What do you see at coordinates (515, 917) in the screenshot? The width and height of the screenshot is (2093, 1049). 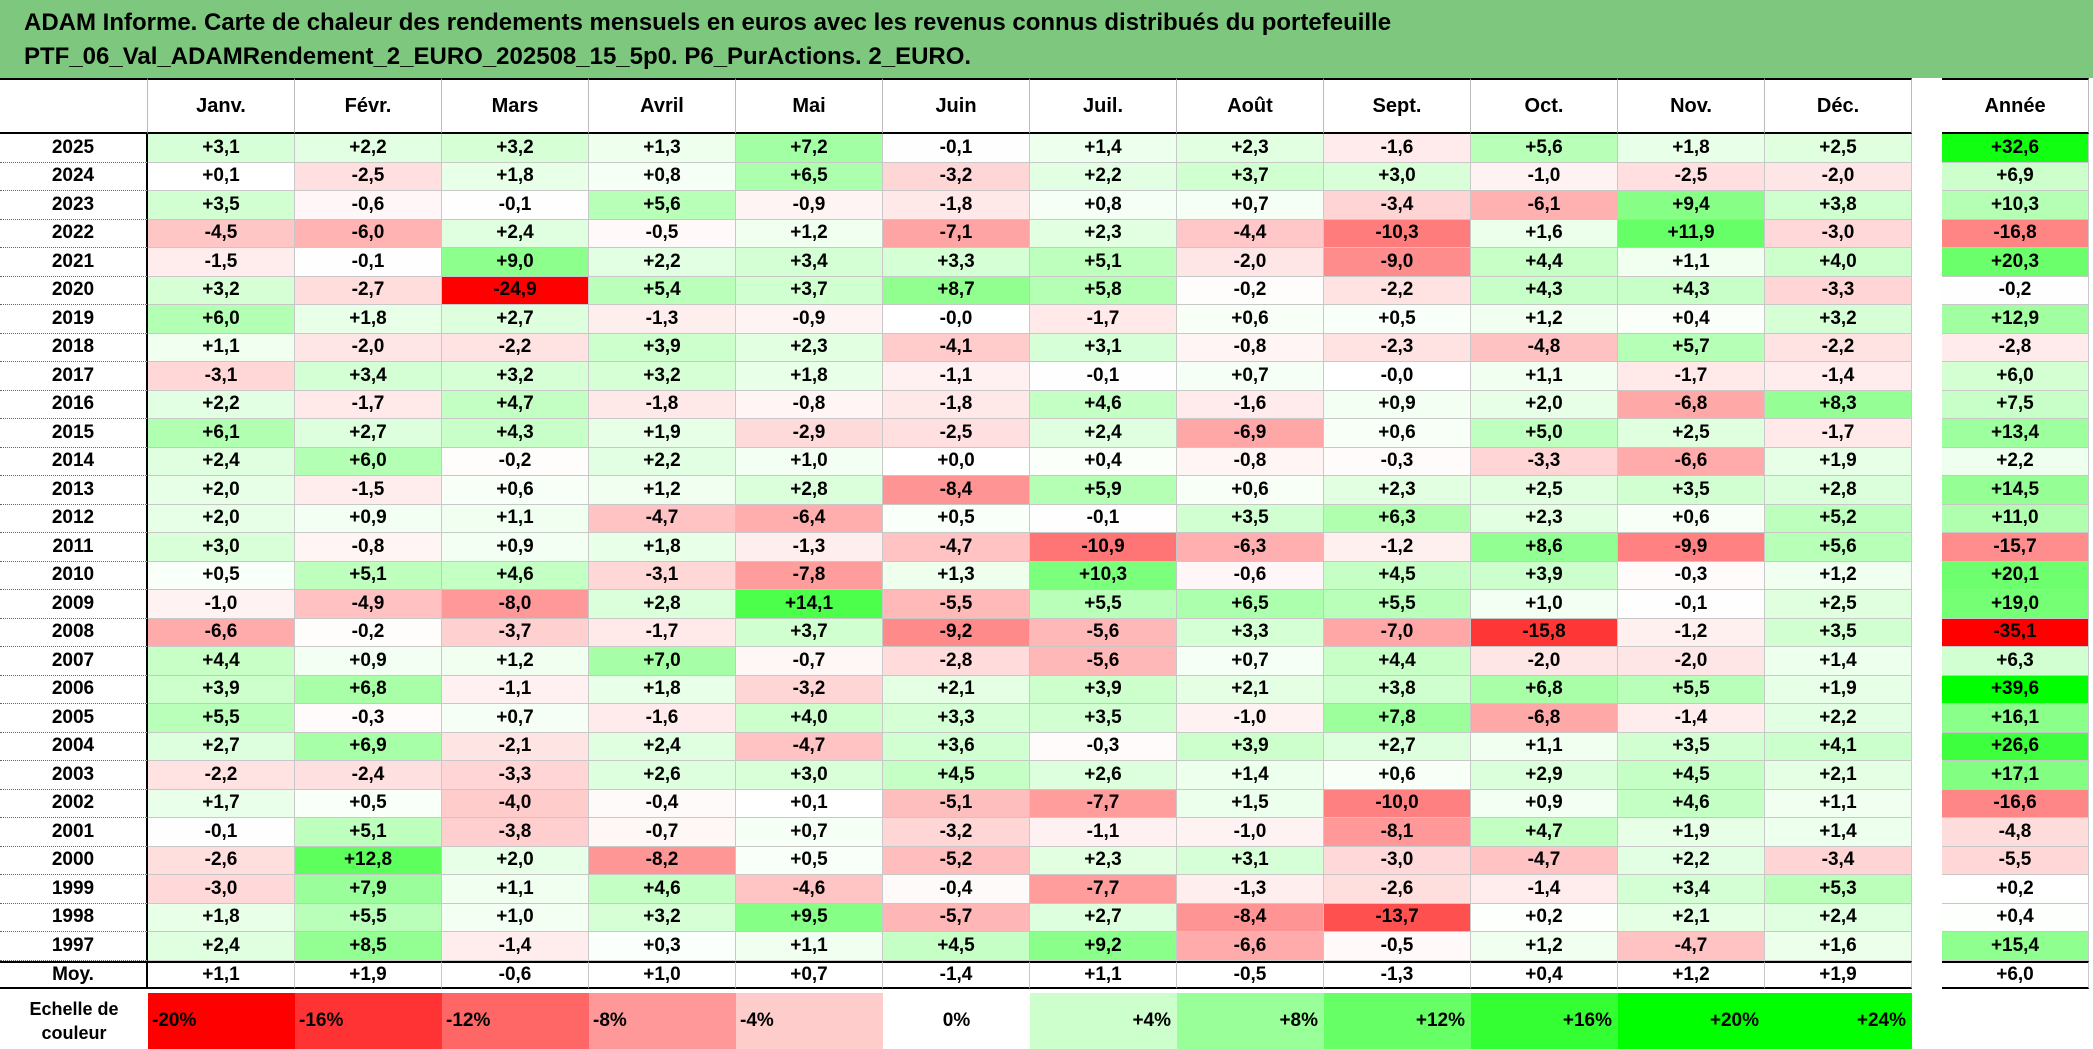 I see `heatmap-cell: +1,0` at bounding box center [515, 917].